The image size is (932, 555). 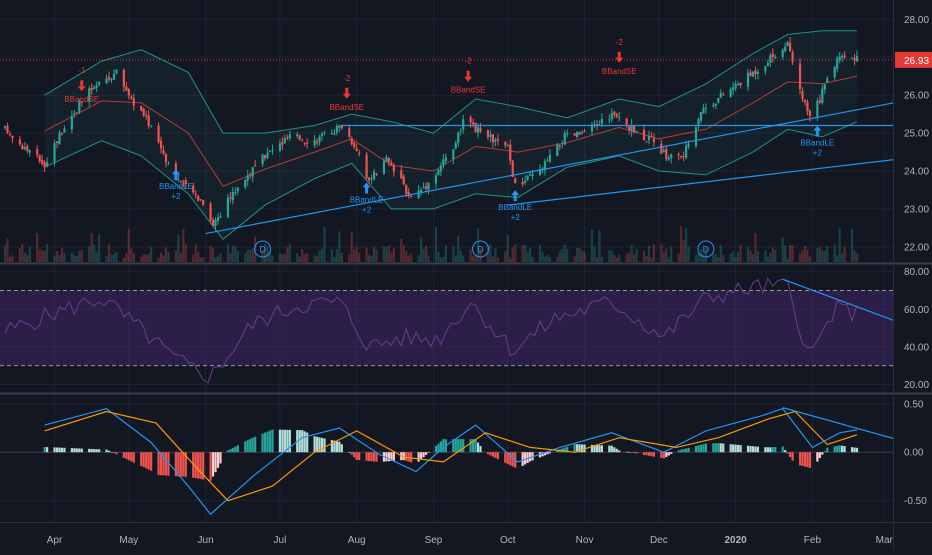 What do you see at coordinates (81, 86) in the screenshot?
I see `sell-arrow-icon` at bounding box center [81, 86].